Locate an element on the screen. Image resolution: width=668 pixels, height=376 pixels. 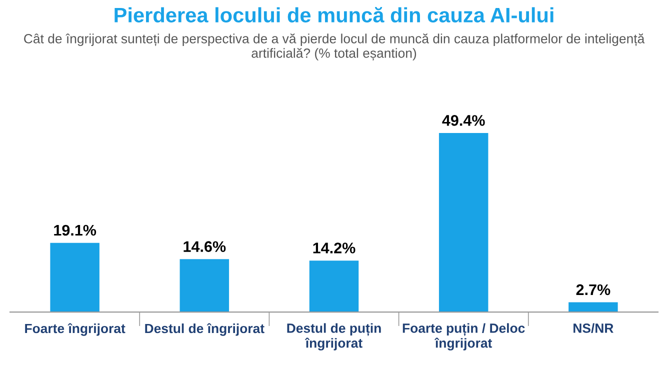
x-tick-label: Foarte puțin / Deloc îngrijorat is located at coordinates (463, 336).